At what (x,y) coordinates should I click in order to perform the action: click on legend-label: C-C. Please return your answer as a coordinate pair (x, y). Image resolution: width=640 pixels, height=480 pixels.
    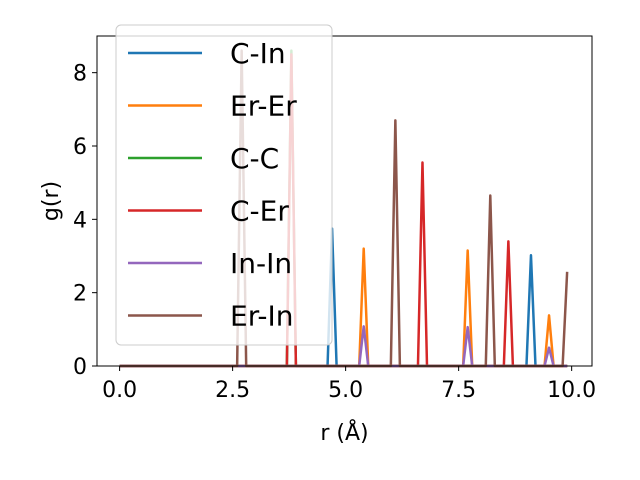
    Looking at the image, I should click on (254, 158).